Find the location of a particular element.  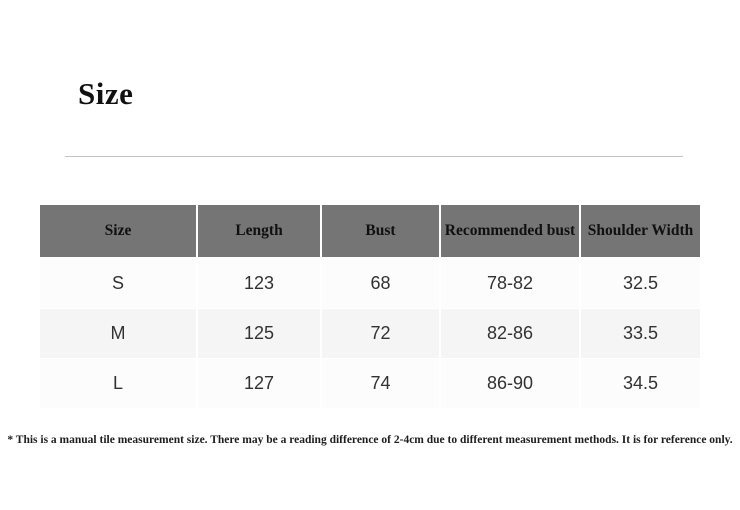

table-row-s: S 123 68 78-82 32.5 is located at coordinates (370, 283).